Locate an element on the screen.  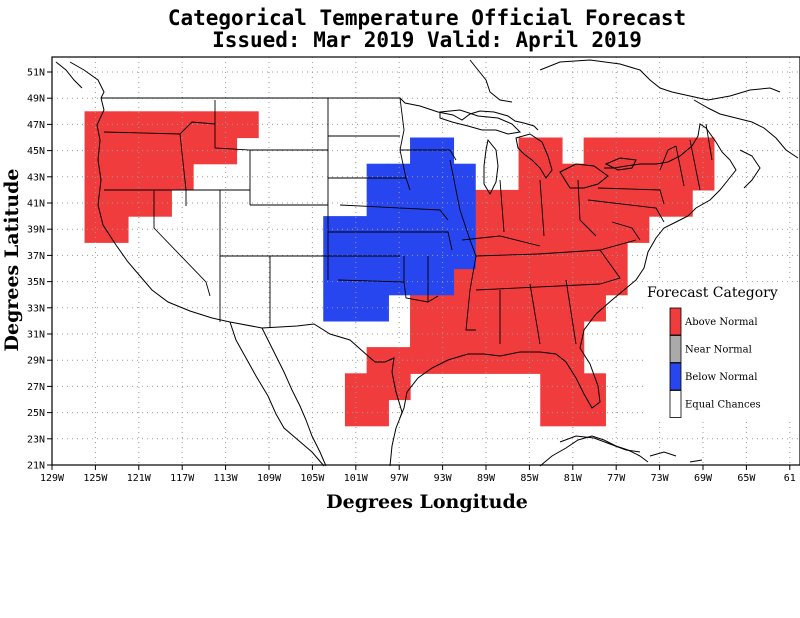
legend-title: Forecast Category is located at coordinates (712, 293).